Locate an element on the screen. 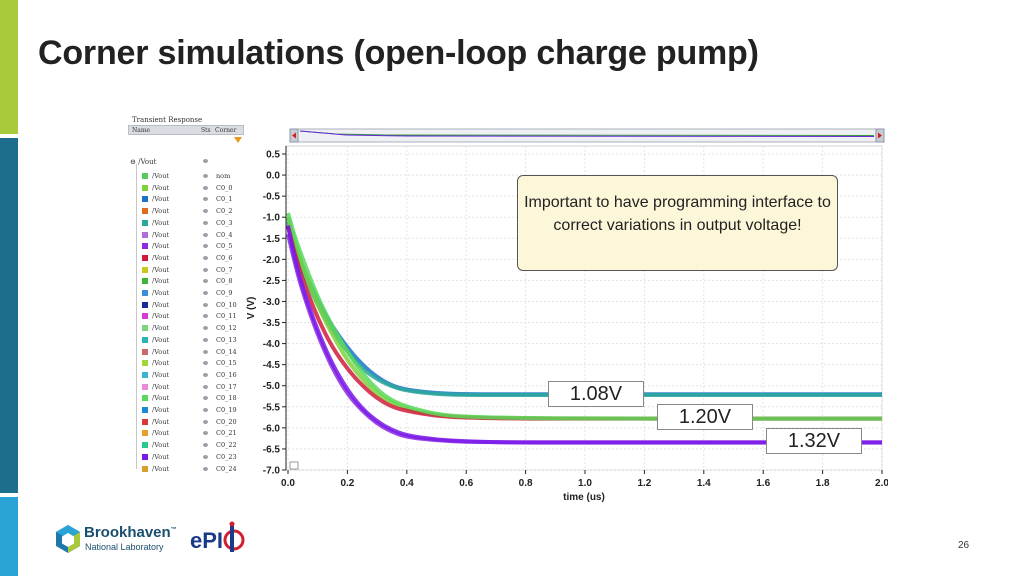 This screenshot has width=1024, height=576. voltage-label-108: 1.08V is located at coordinates (596, 394).